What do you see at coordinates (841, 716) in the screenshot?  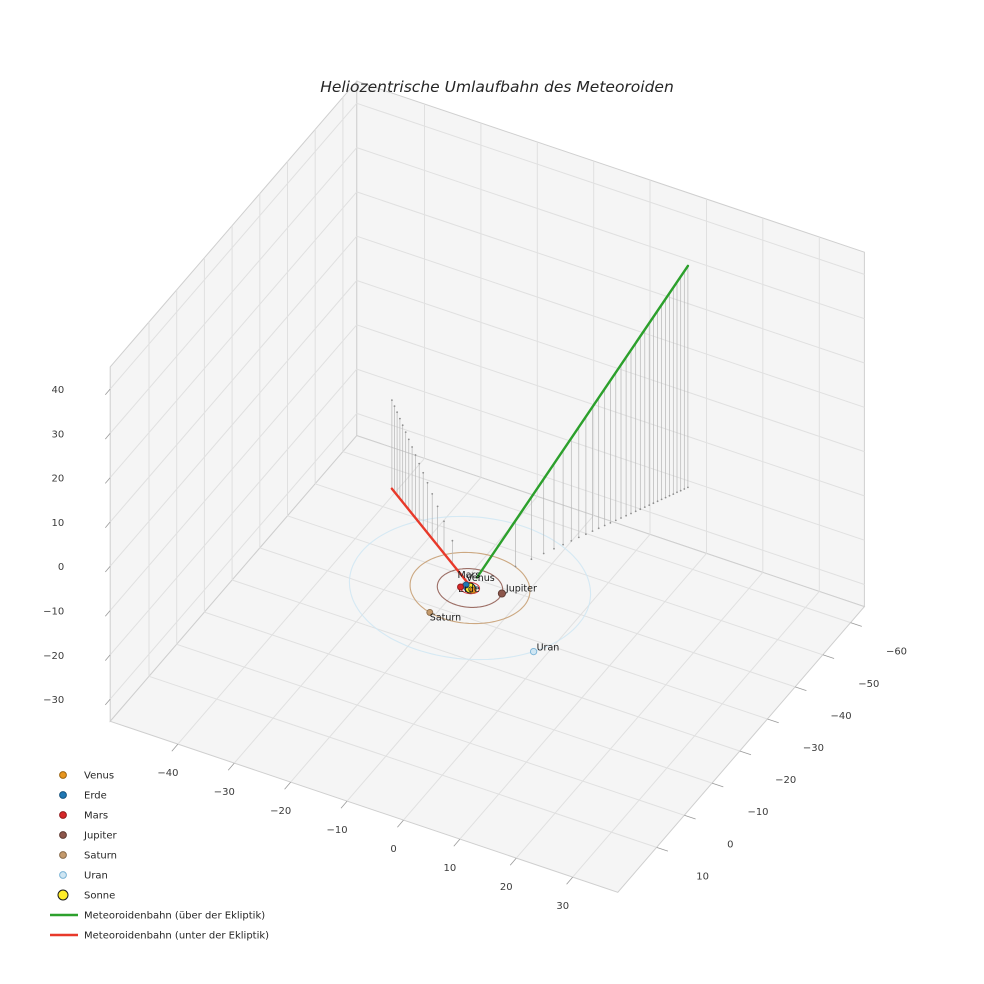 I see `tick-label-y: −40` at bounding box center [841, 716].